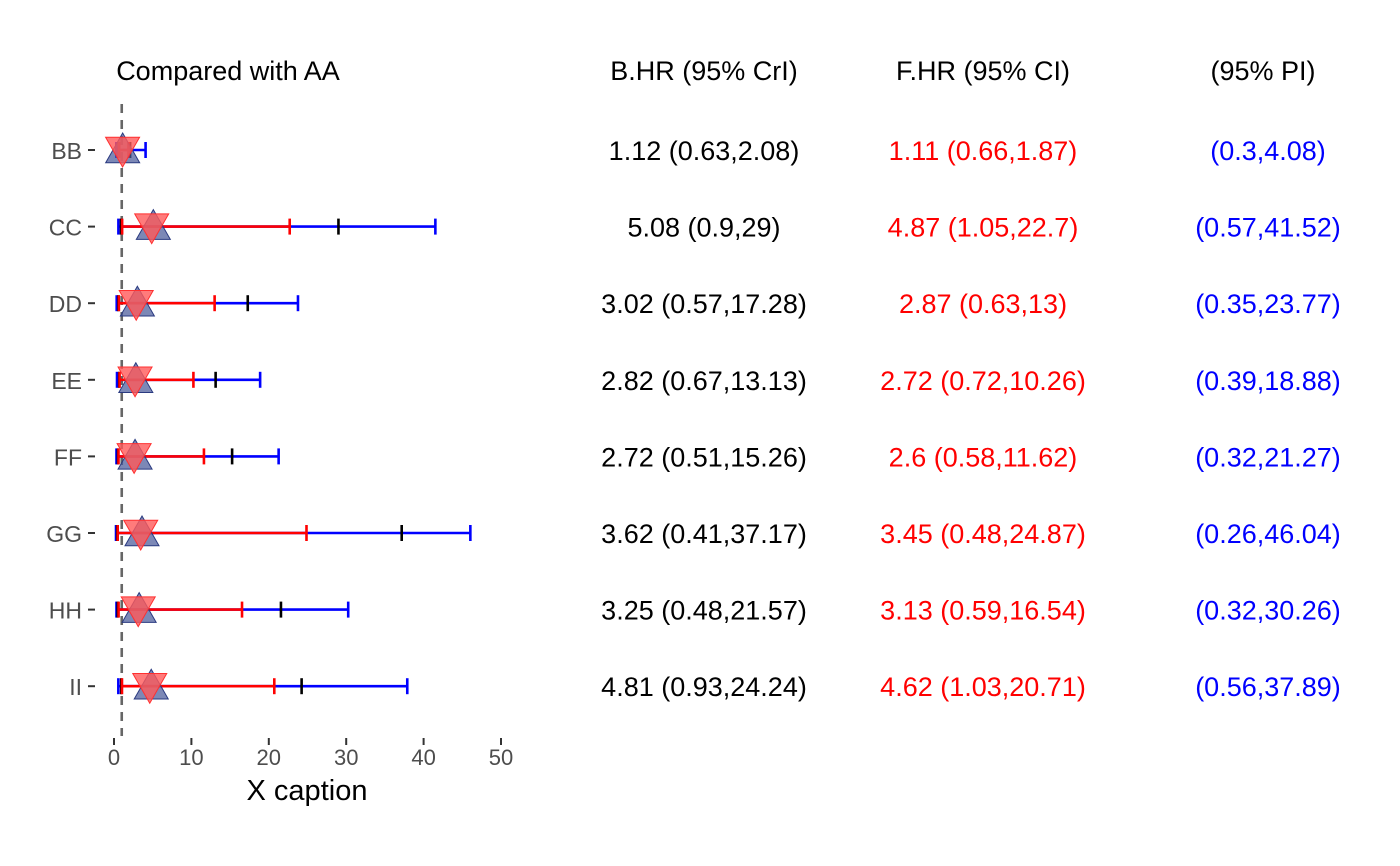 The height and width of the screenshot is (866, 1400). What do you see at coordinates (1268, 611) in the screenshot?
I see `pi-value: (0.32,30.26)` at bounding box center [1268, 611].